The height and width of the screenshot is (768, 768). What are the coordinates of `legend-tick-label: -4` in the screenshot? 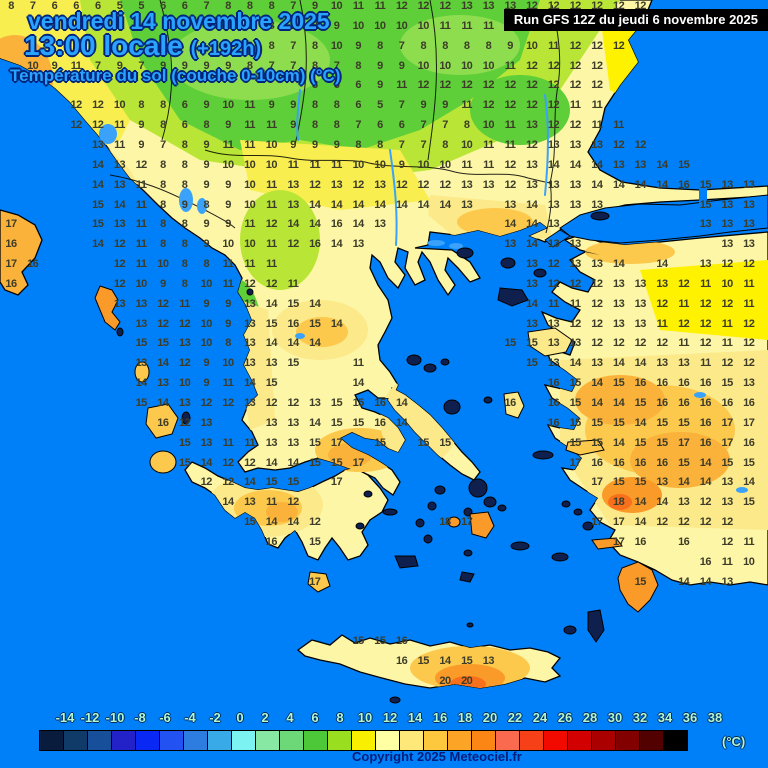 It's located at (190, 717).